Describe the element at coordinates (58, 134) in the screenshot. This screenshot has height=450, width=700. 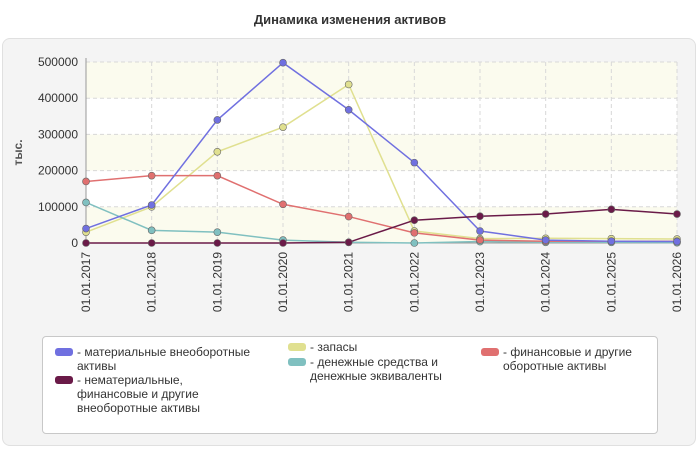
I see `y-tick-label: 300000` at that location.